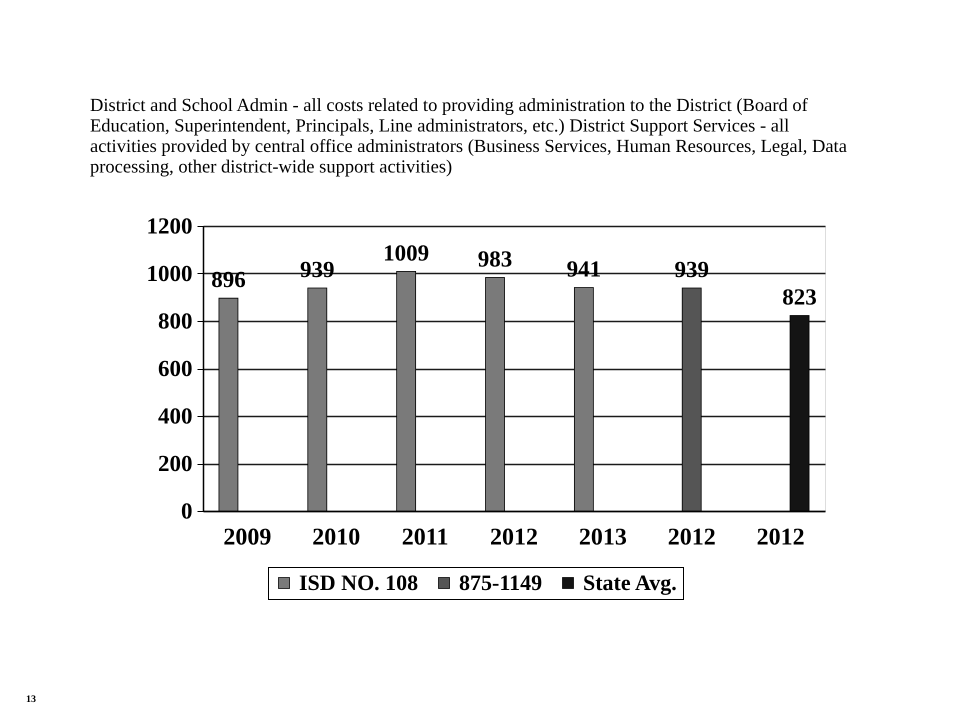 Image resolution: width=962 pixels, height=723 pixels. I want to click on x-tick-label: 2011, so click(425, 537).